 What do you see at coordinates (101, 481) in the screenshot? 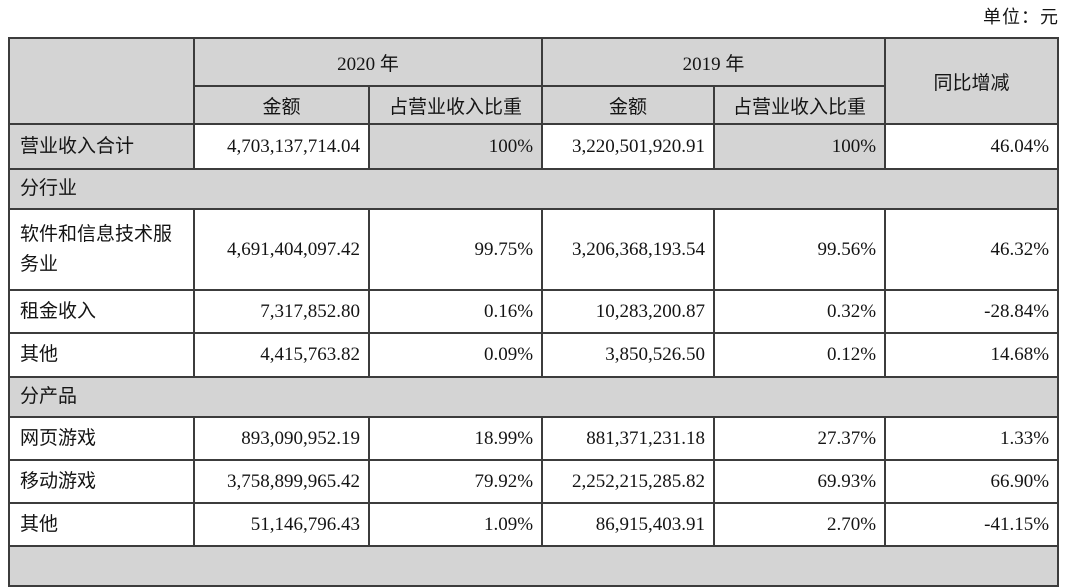
I see `row-label-cell: 移动游戏` at bounding box center [101, 481].